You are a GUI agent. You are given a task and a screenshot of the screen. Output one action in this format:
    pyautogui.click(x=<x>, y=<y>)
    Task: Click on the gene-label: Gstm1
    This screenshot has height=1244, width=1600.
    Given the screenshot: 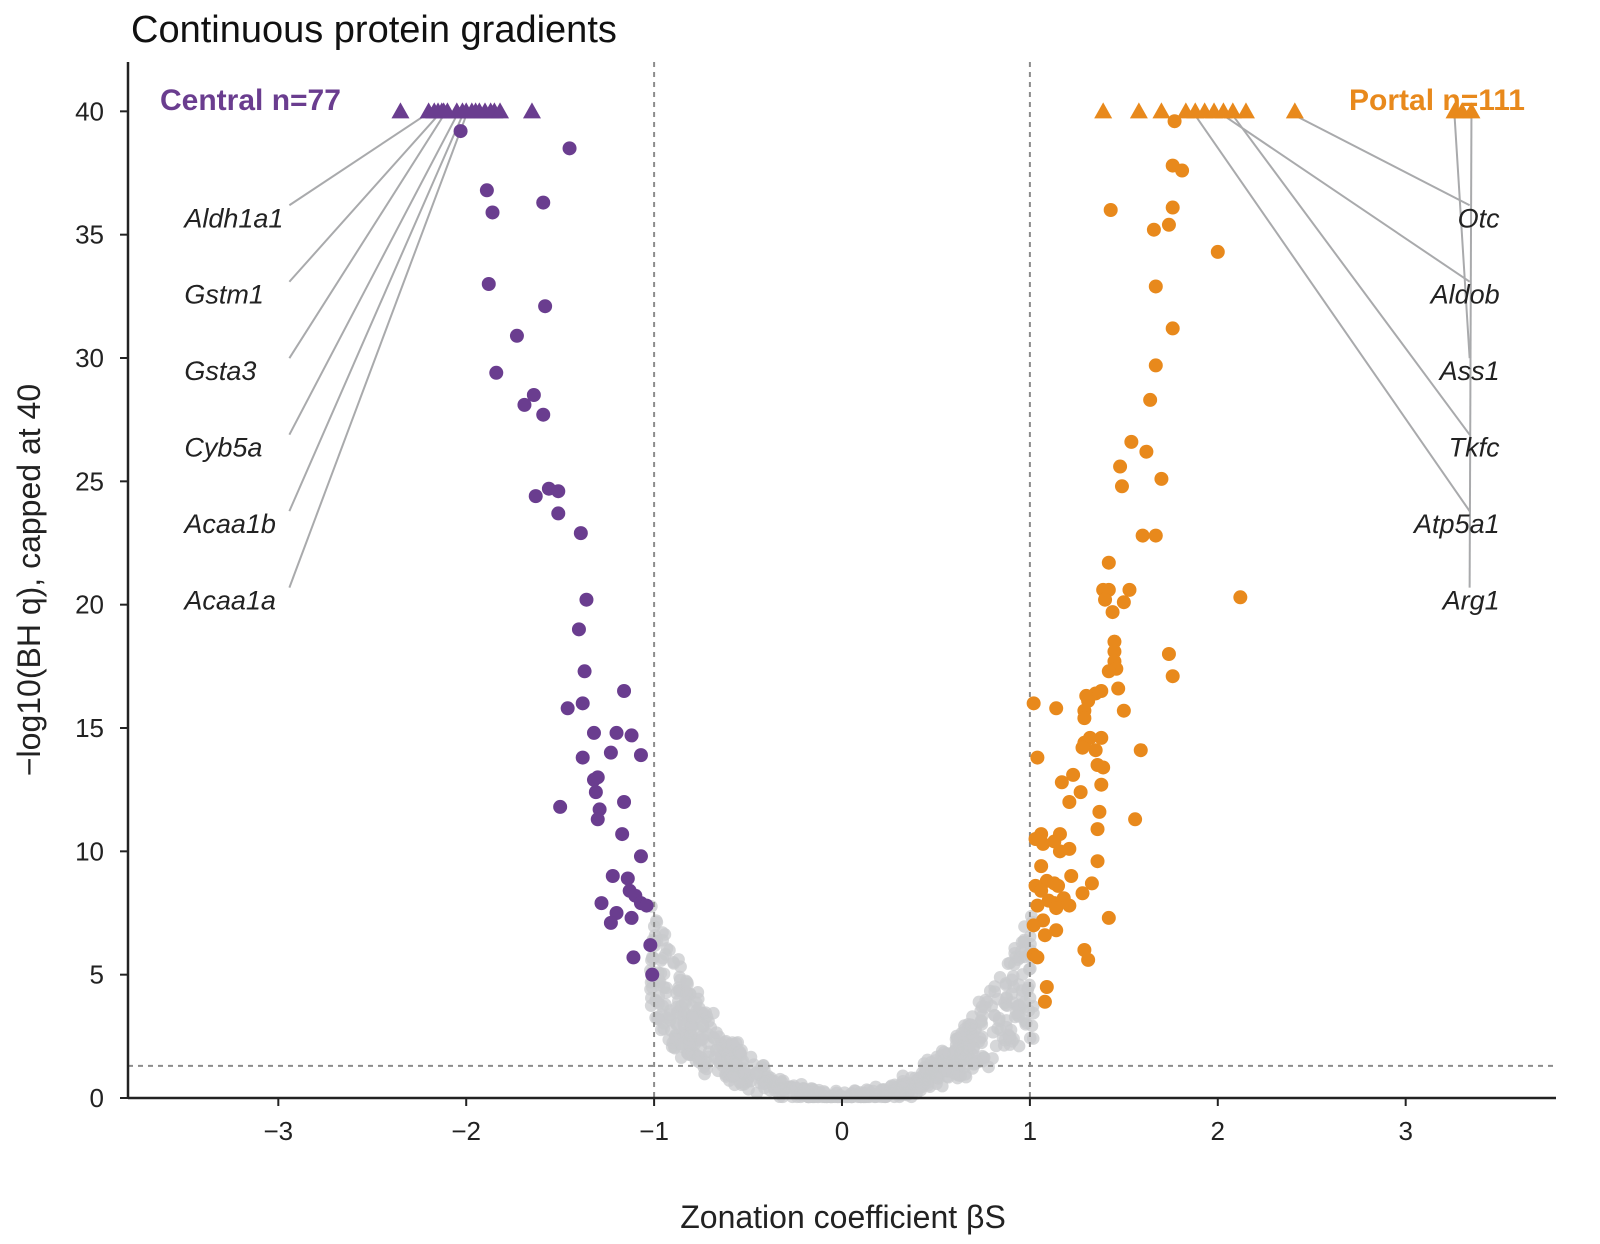 What is the action you would take?
    pyautogui.click(x=224, y=295)
    